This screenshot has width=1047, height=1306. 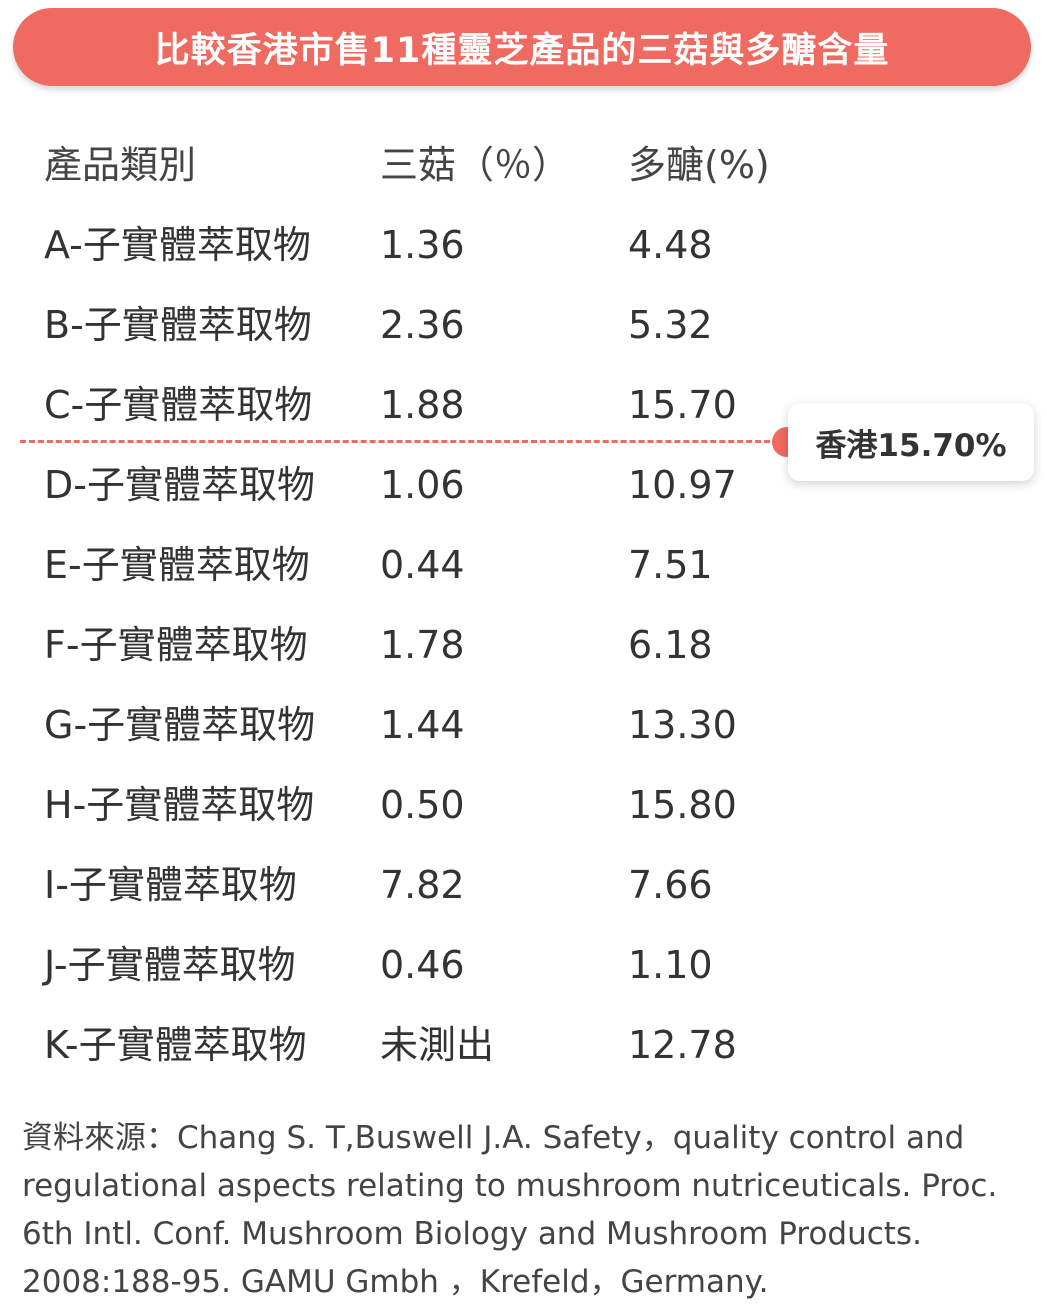 I want to click on cell-polysaccharides: 7.66, so click(x=670, y=885).